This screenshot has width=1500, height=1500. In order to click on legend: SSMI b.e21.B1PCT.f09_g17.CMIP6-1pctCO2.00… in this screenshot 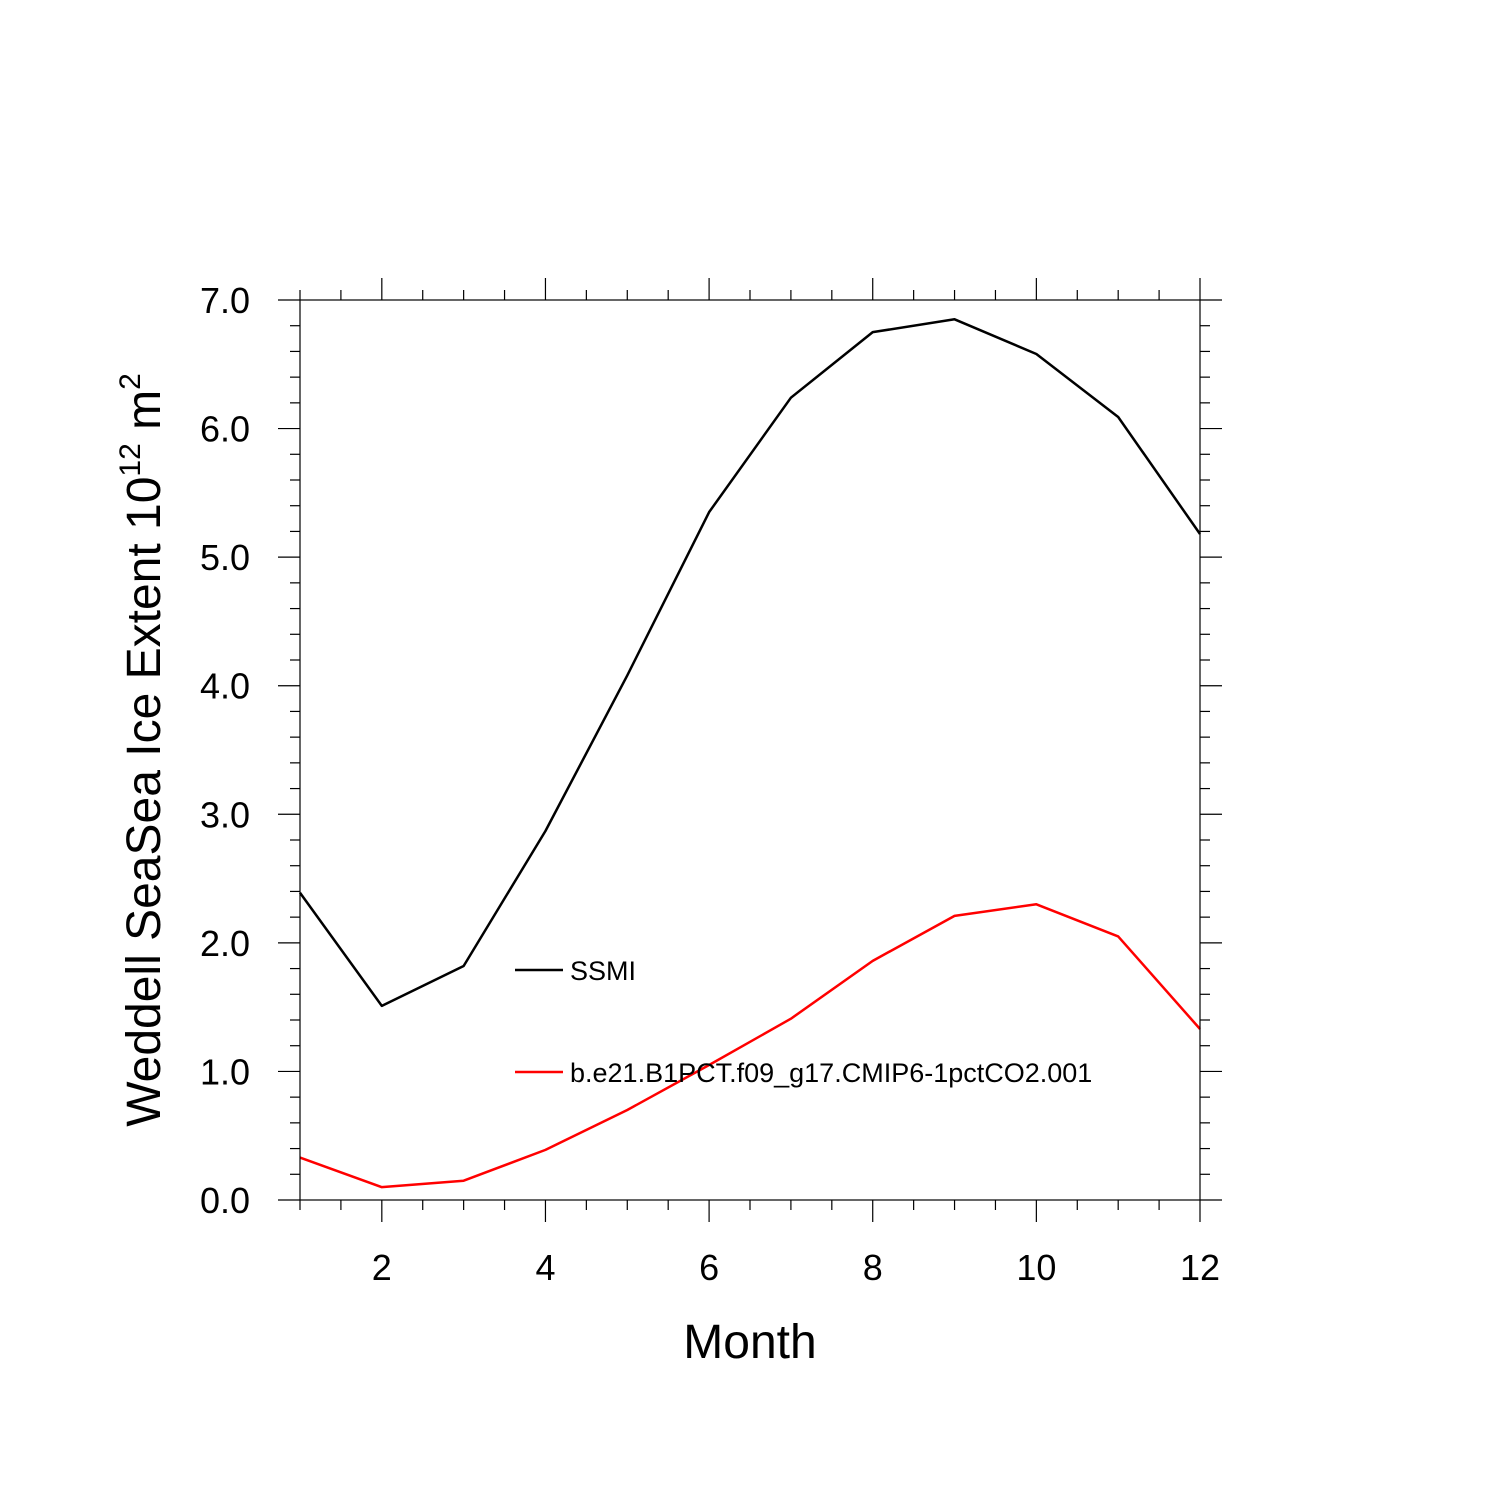, I will do `click(803, 1022)`.